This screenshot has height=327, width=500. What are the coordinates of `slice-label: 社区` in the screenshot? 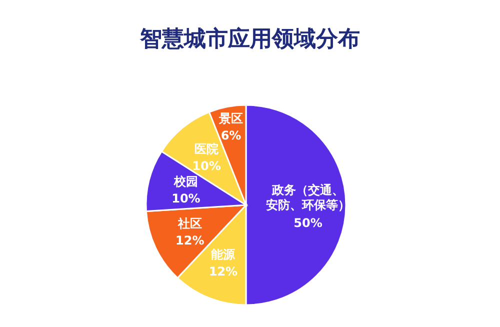 It's located at (189, 223).